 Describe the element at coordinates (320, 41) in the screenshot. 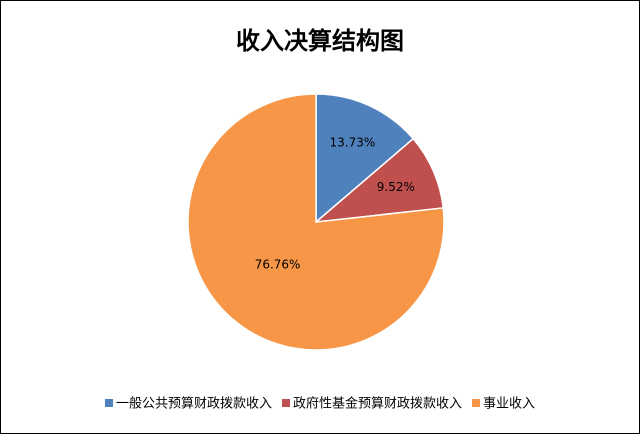

I see `chart-title: 收入决算结构图` at that location.